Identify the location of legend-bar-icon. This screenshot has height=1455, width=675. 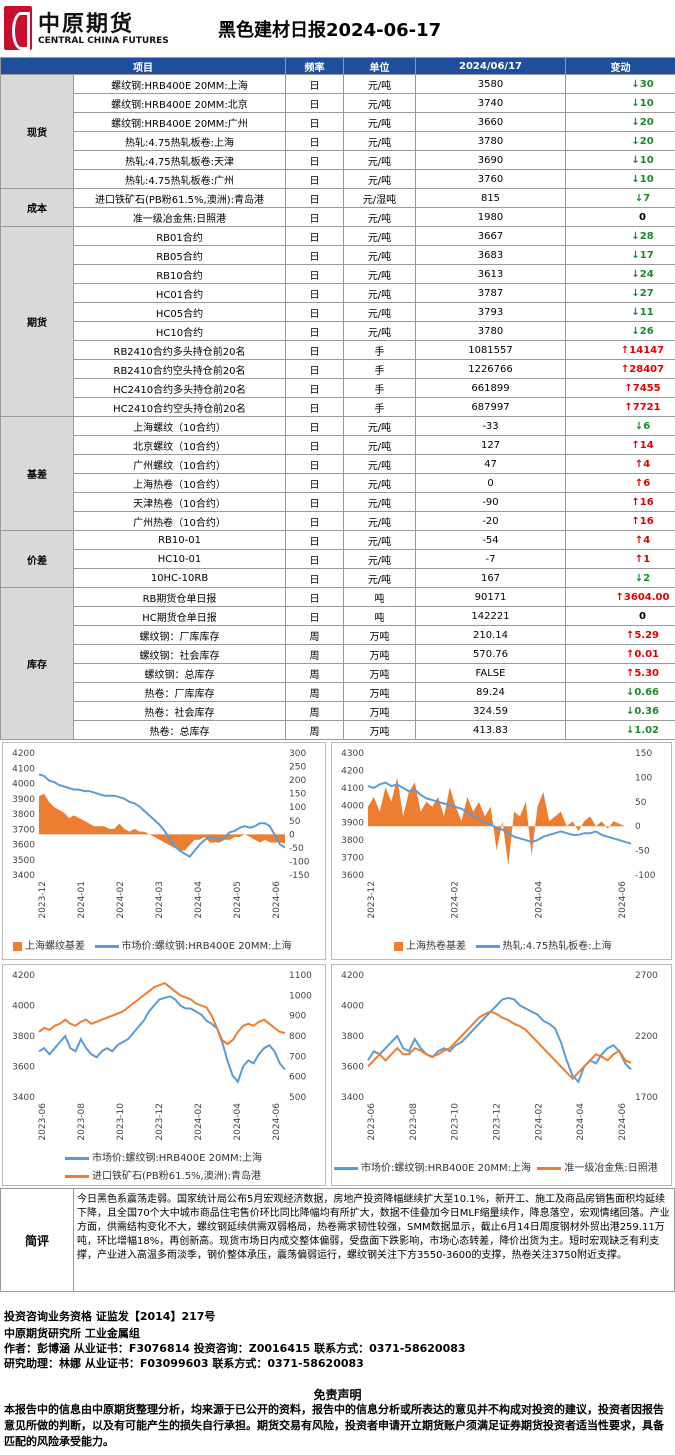
(398, 946).